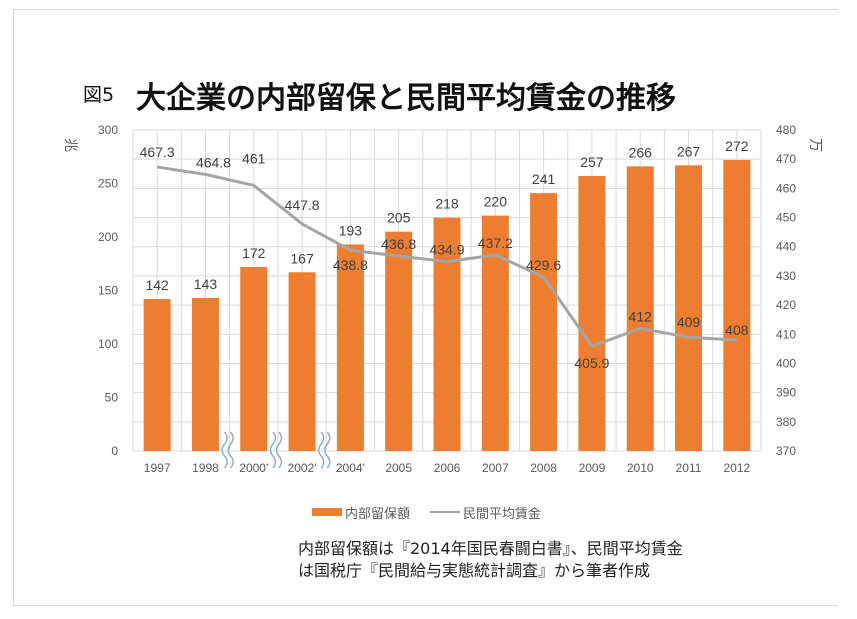 The image size is (857, 619). I want to click on line-data-label: 409, so click(689, 322).